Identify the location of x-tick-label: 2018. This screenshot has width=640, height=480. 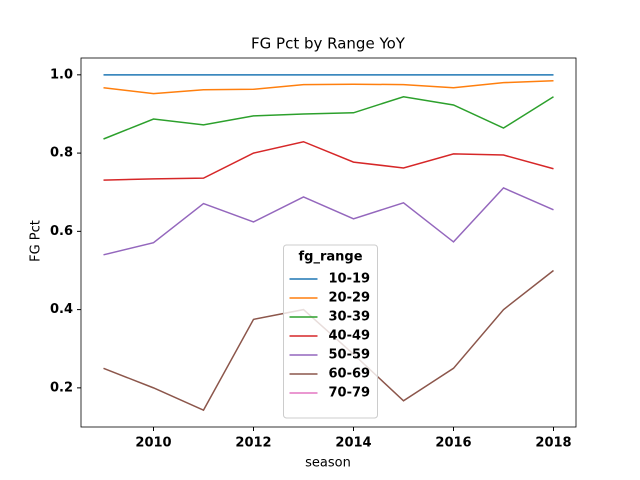
(553, 443).